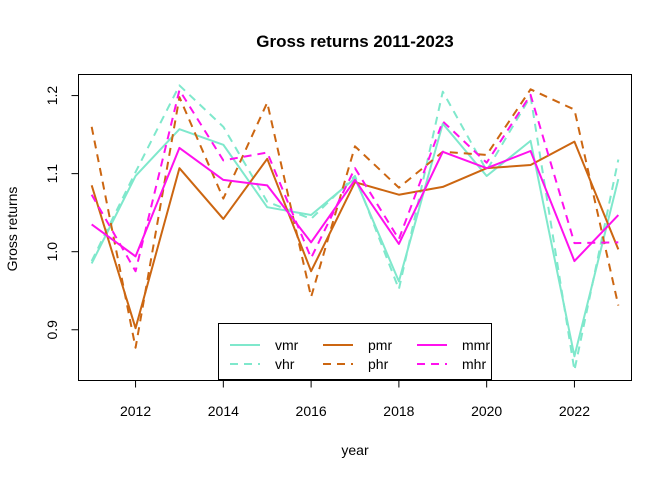 The width and height of the screenshot is (672, 480). What do you see at coordinates (61, 213) in the screenshot?
I see `y-axis: 0.9 1.0 1.1 1.2` at bounding box center [61, 213].